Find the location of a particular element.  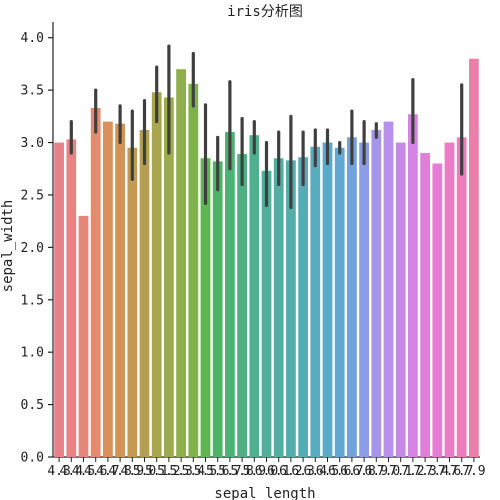

bar-5.0 is located at coordinates (144, 293).